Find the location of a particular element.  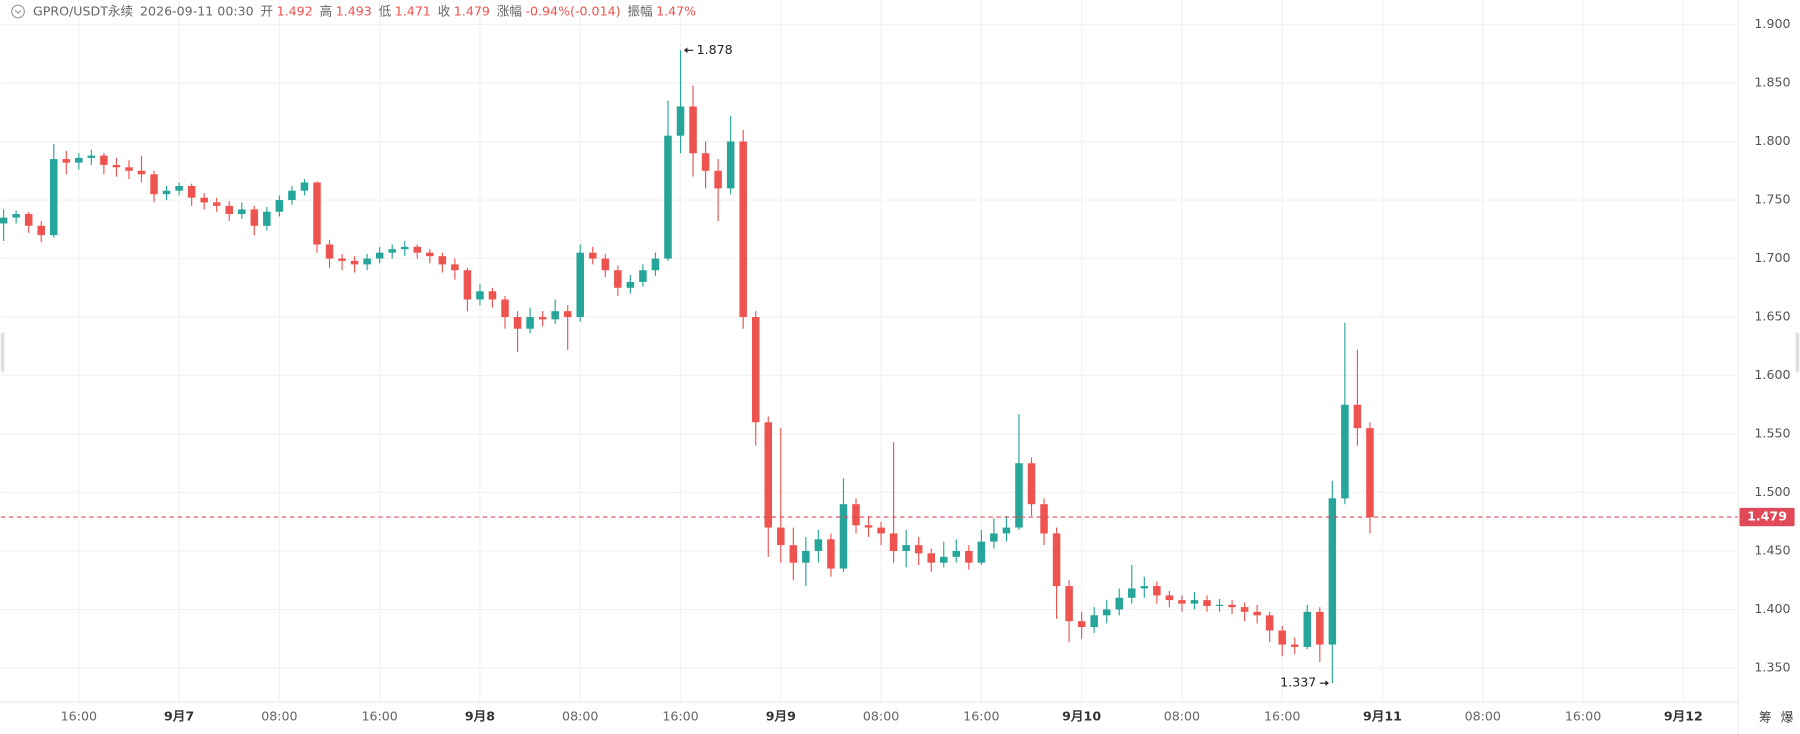

y-tick-label: 1.700 is located at coordinates (1772, 257).